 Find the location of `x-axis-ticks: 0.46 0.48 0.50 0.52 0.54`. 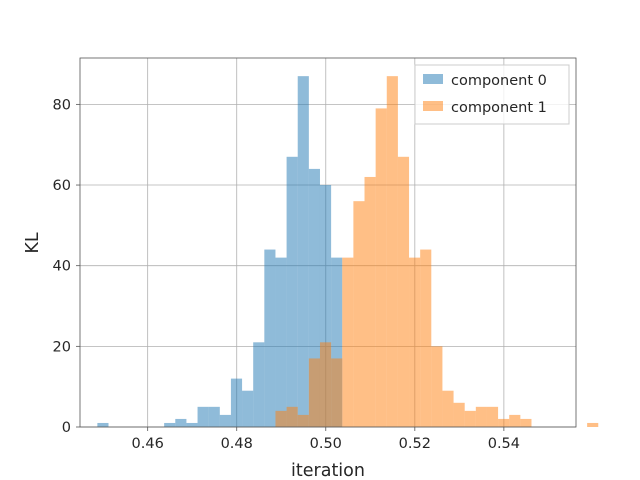

x-axis-ticks: 0.46 0.48 0.50 0.52 0.54 is located at coordinates (326, 439).